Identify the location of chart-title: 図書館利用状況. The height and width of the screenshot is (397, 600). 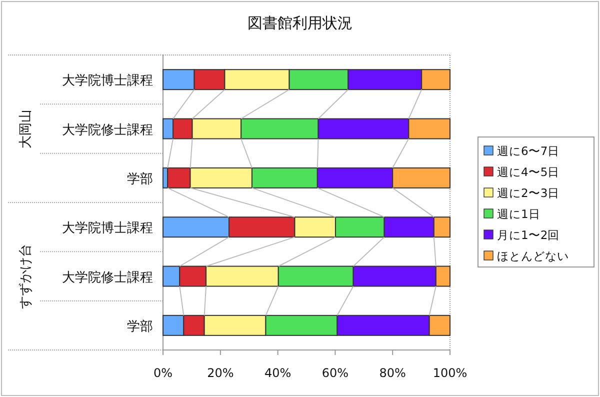
(300, 23).